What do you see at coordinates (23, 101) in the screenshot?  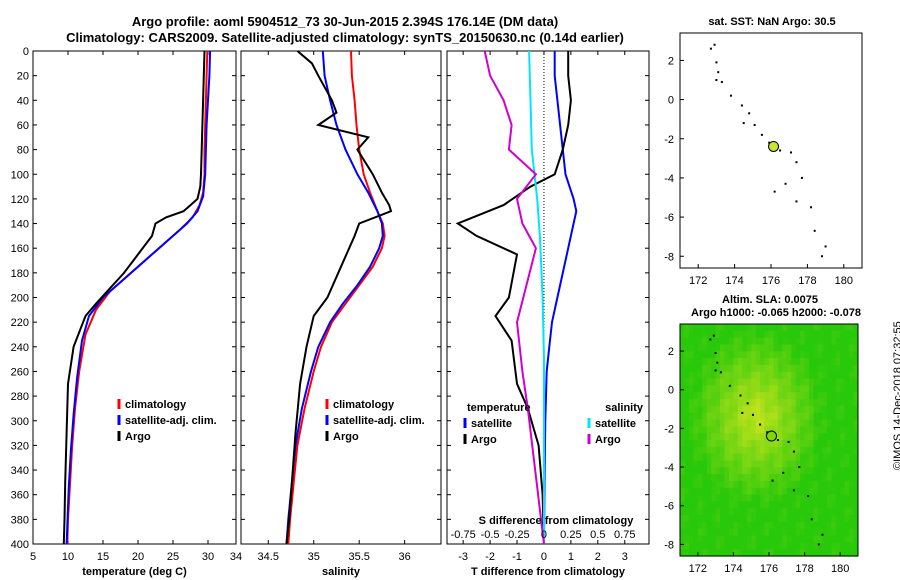 I see `ytick-label: 40` at bounding box center [23, 101].